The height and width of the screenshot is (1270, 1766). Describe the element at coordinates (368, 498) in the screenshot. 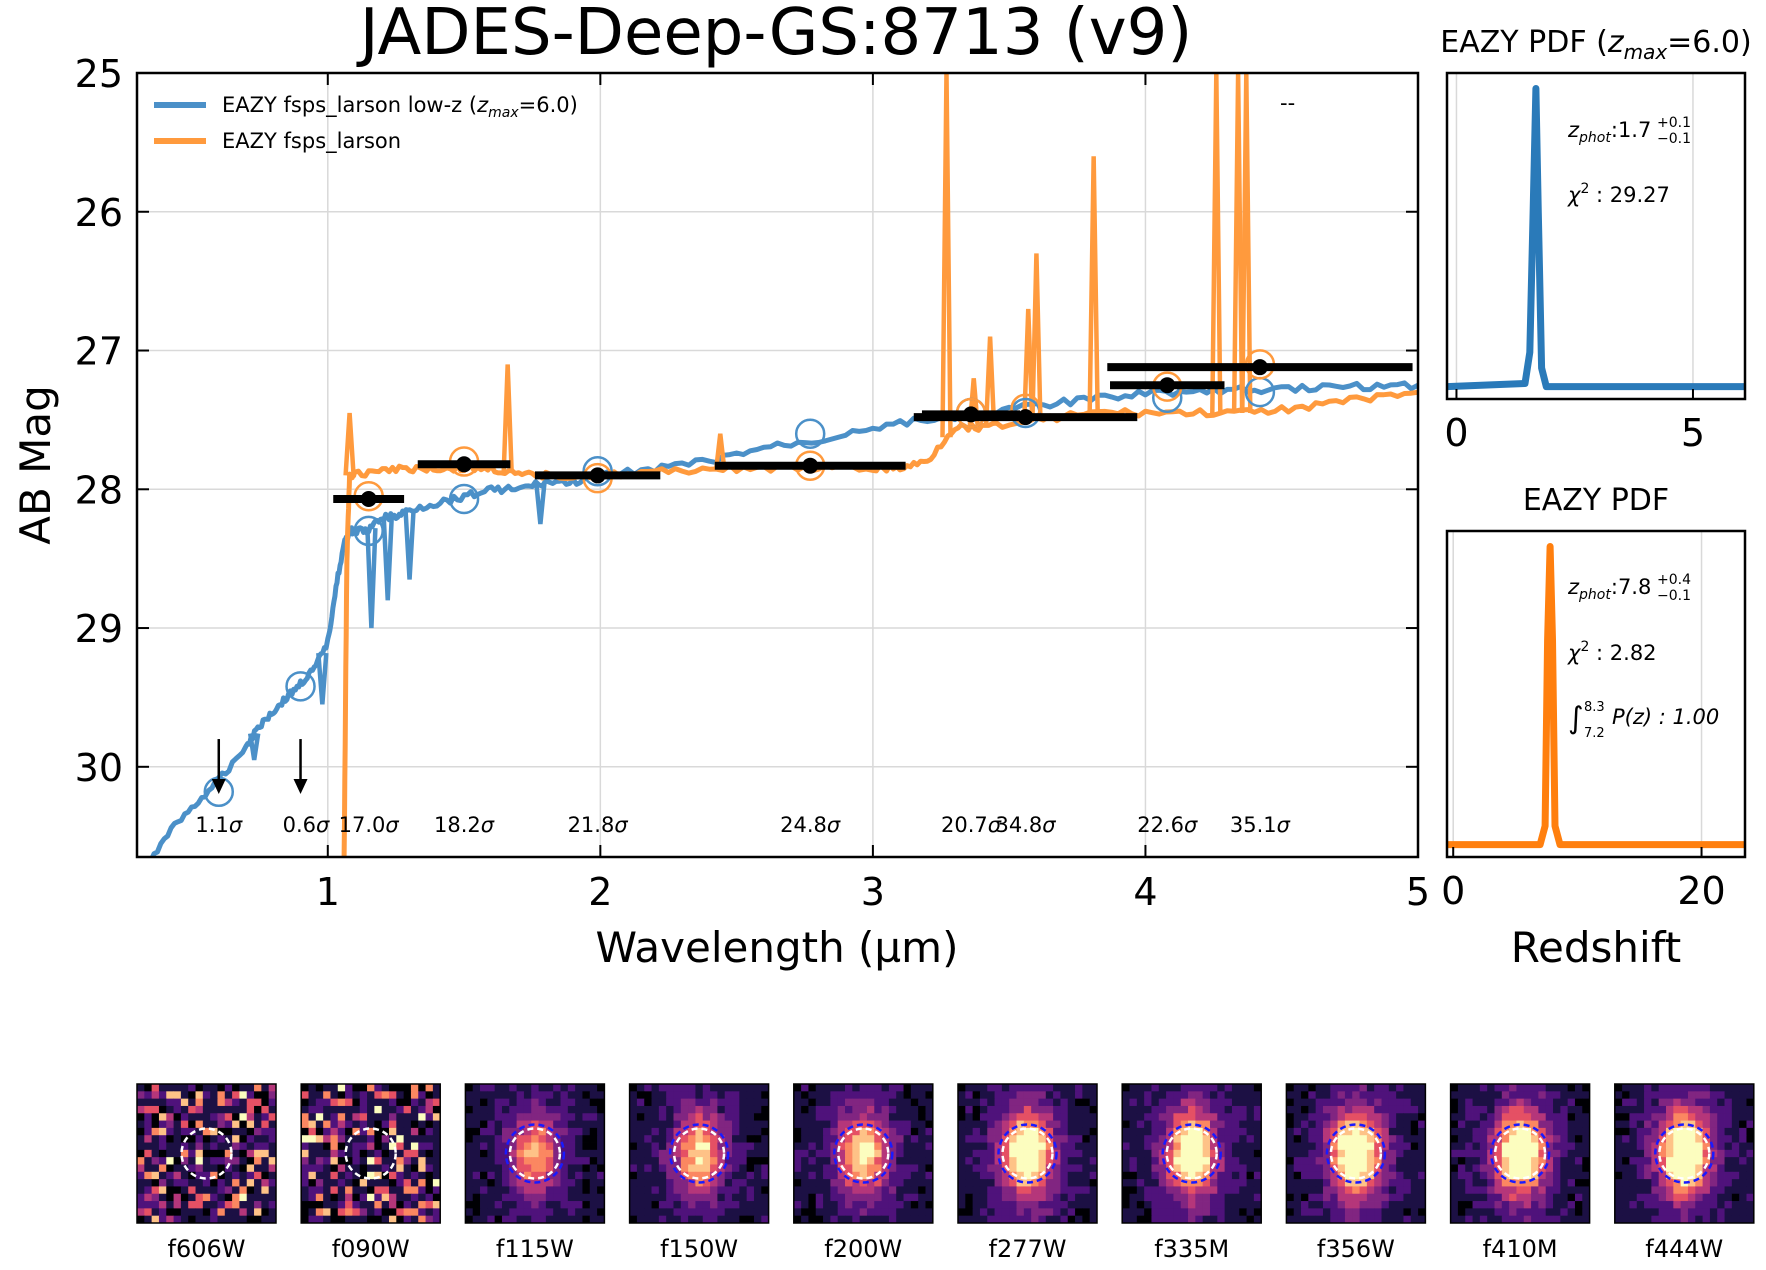

I see `photometry-point` at that location.